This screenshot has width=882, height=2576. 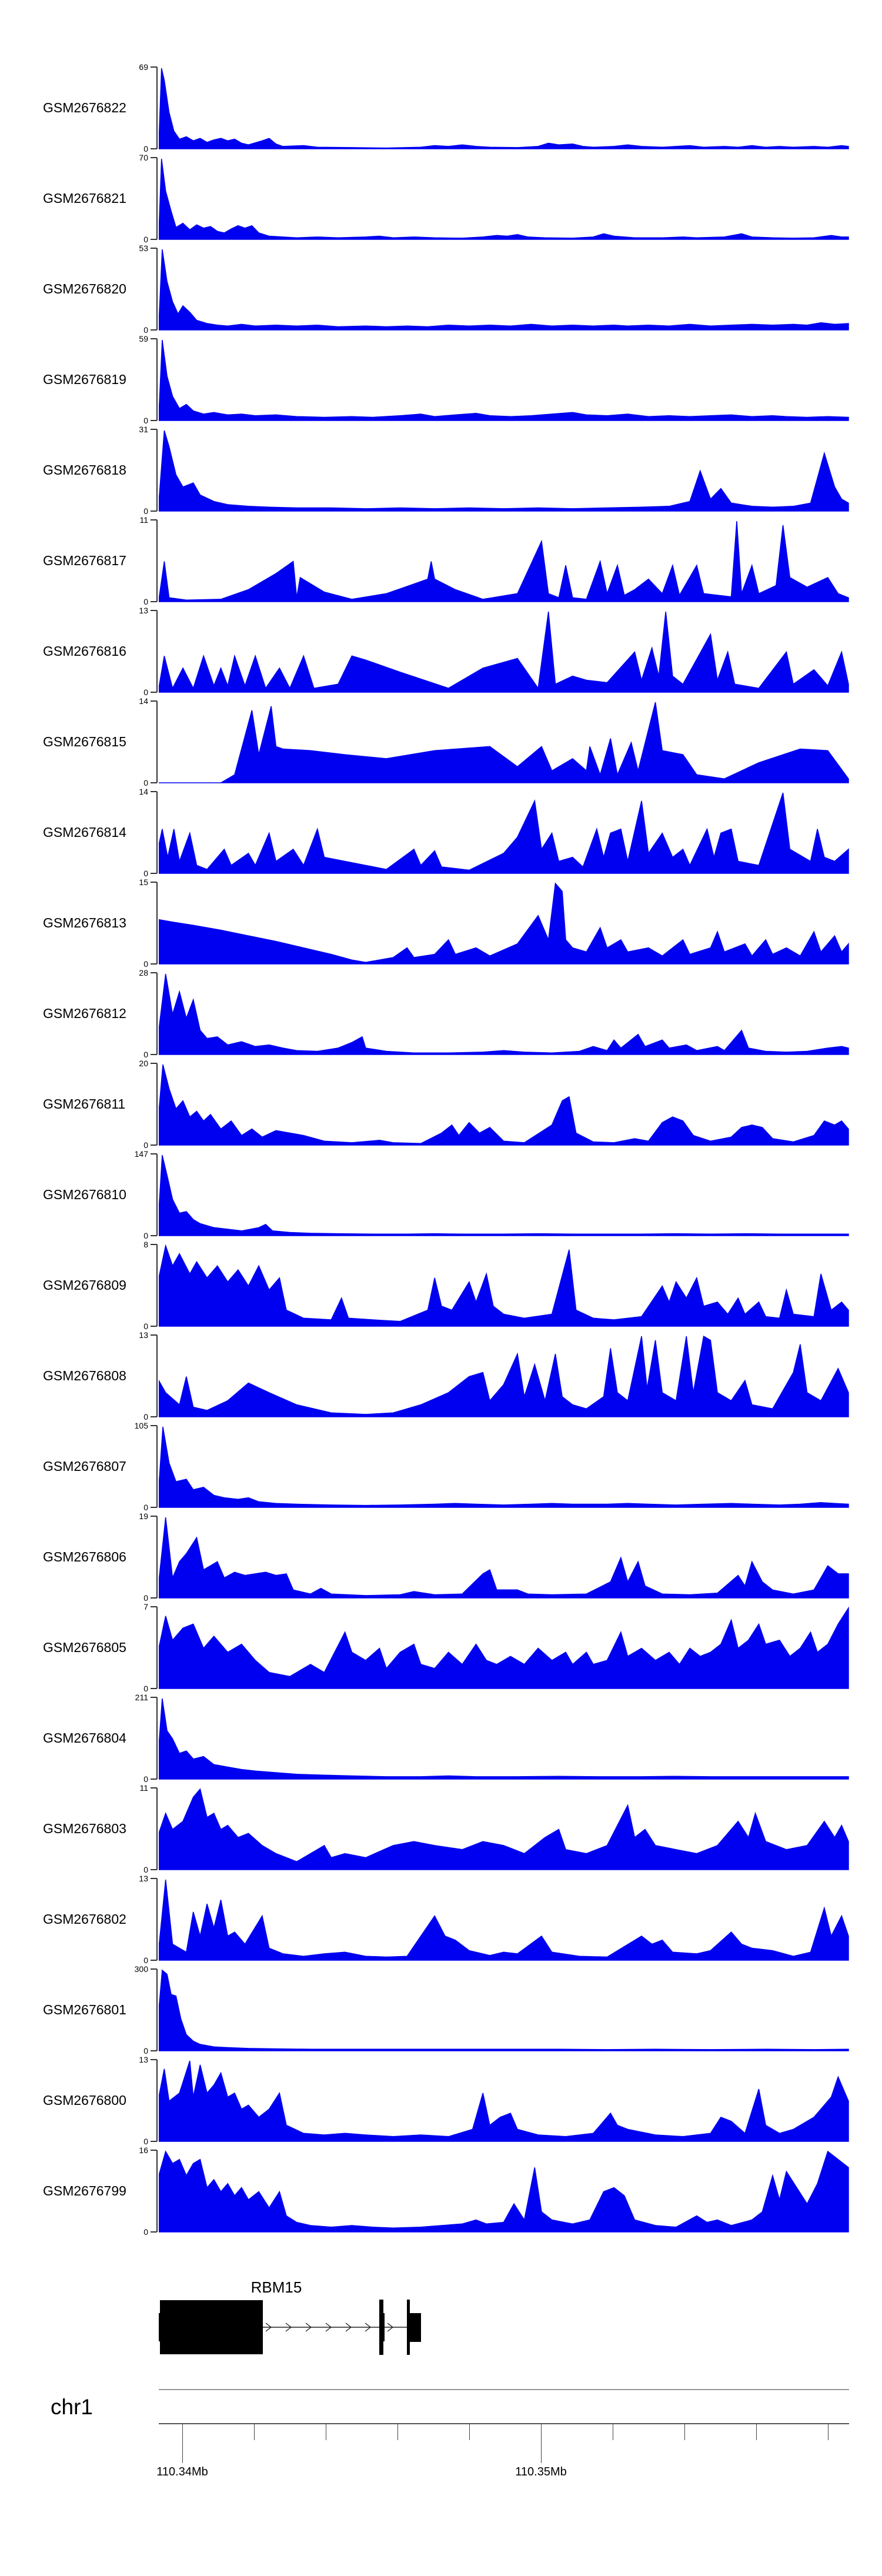 What do you see at coordinates (182, 2443) in the screenshot?
I see `axis-major-tick` at bounding box center [182, 2443].